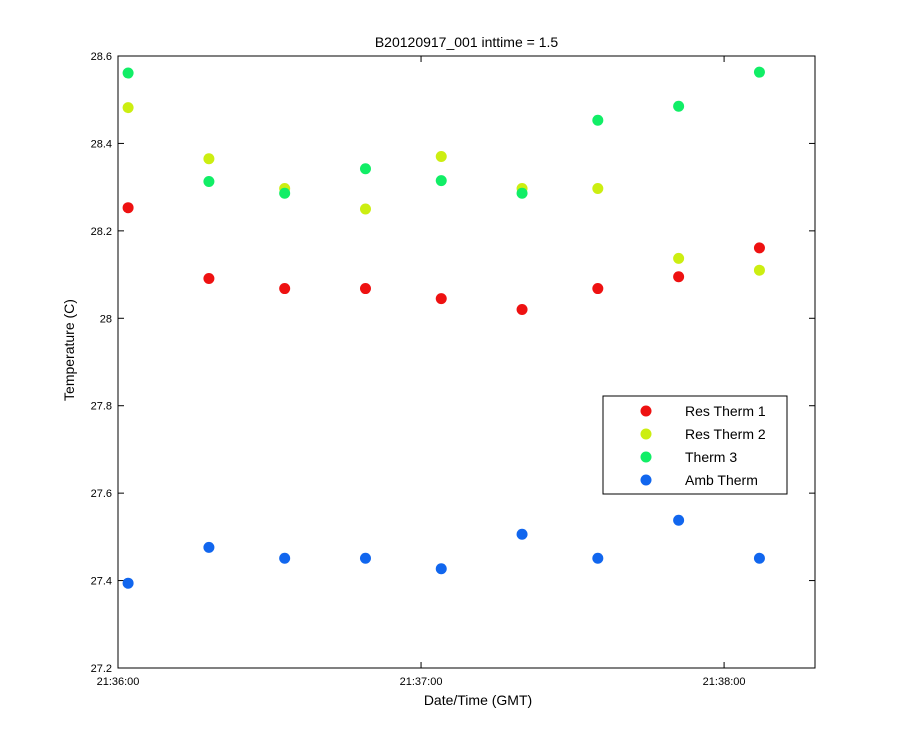  Describe the element at coordinates (467, 42) in the screenshot. I see `chart-title: B20120917_001 inttime = 1.5` at that location.